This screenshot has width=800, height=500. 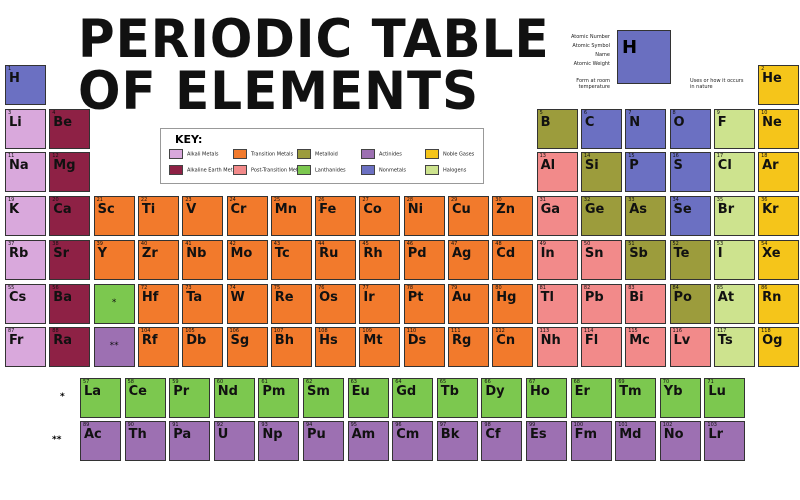 What do you see at coordinates (10, 69) in the screenshot?
I see `atomic-number: 1` at bounding box center [10, 69].